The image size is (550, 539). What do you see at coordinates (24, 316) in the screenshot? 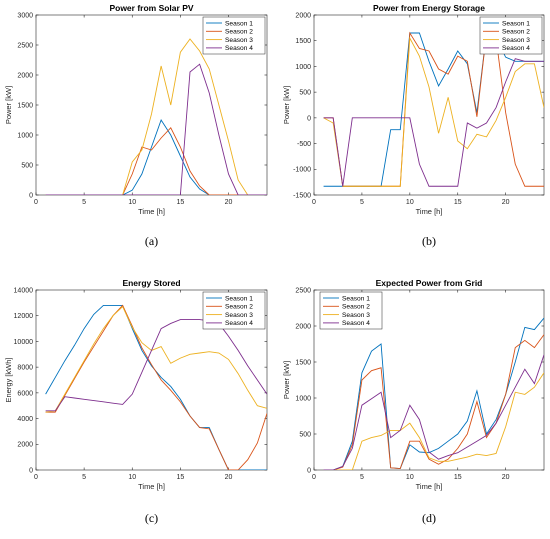
I see `y-tick-label: 12000` at bounding box center [24, 316].